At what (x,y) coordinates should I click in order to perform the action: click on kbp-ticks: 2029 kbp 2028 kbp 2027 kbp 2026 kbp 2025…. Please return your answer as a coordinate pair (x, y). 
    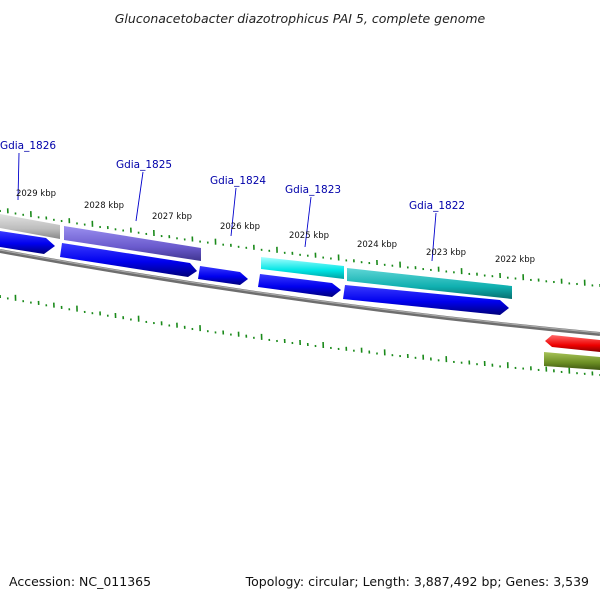
    Looking at the image, I should click on (275, 227).